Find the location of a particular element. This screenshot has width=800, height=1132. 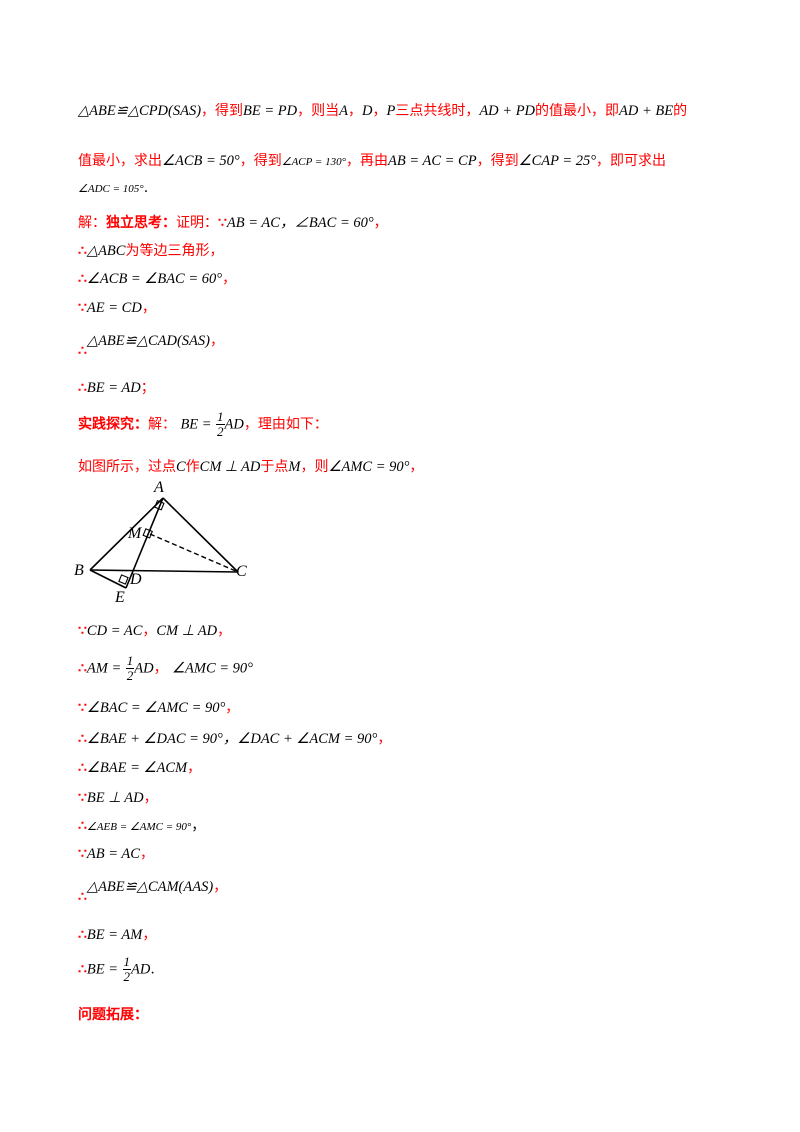

text: 为等边三角形， is located at coordinates (174, 251).